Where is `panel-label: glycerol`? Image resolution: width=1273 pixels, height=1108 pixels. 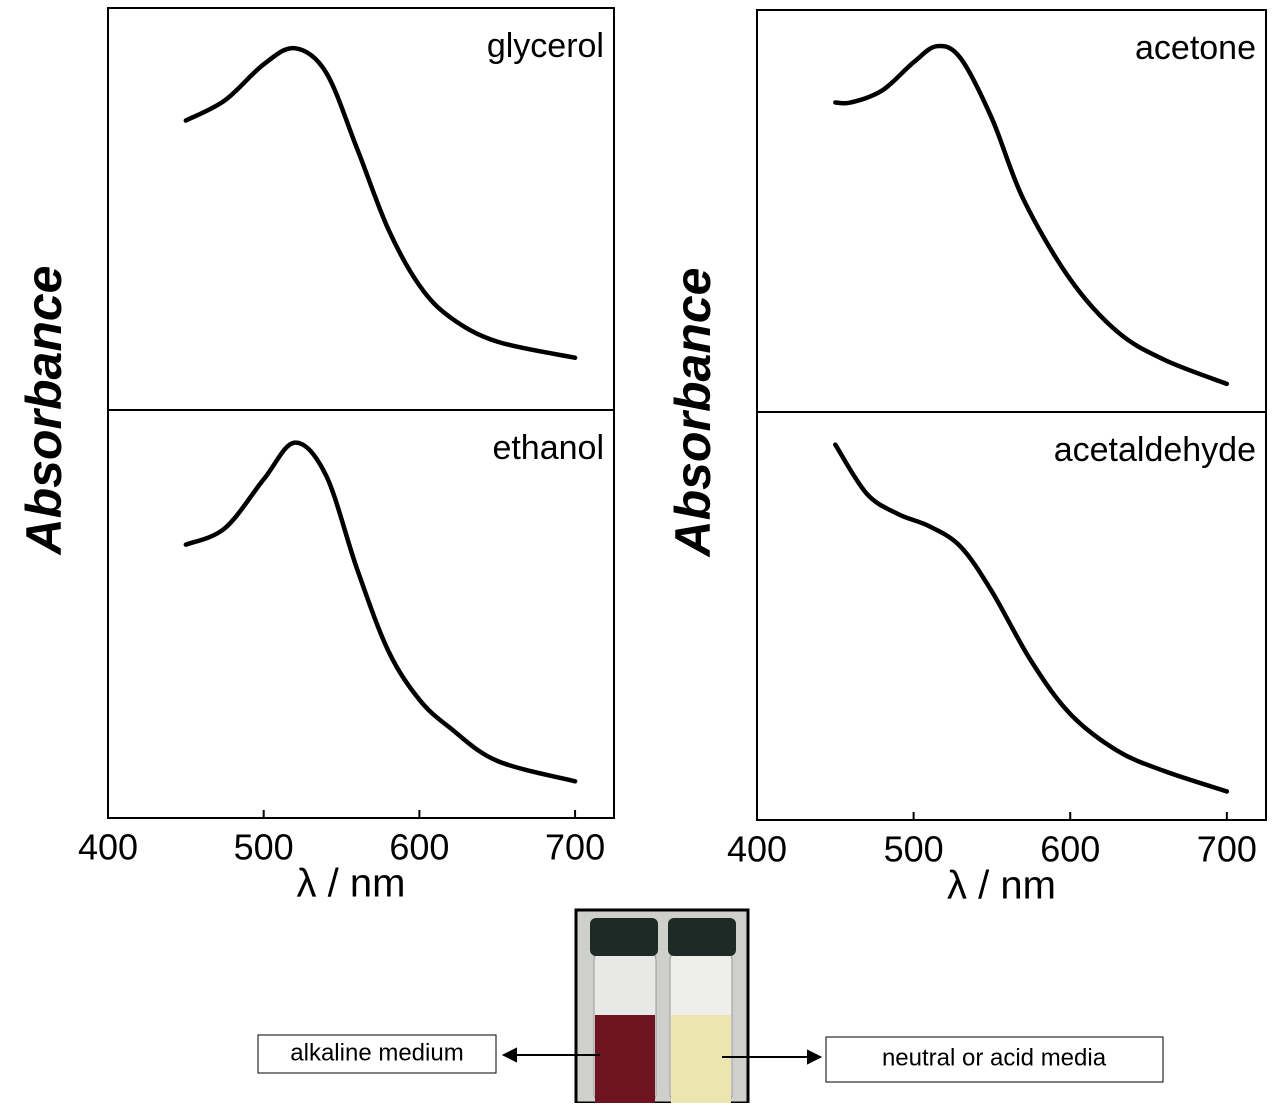
panel-label: glycerol is located at coordinates (545, 46).